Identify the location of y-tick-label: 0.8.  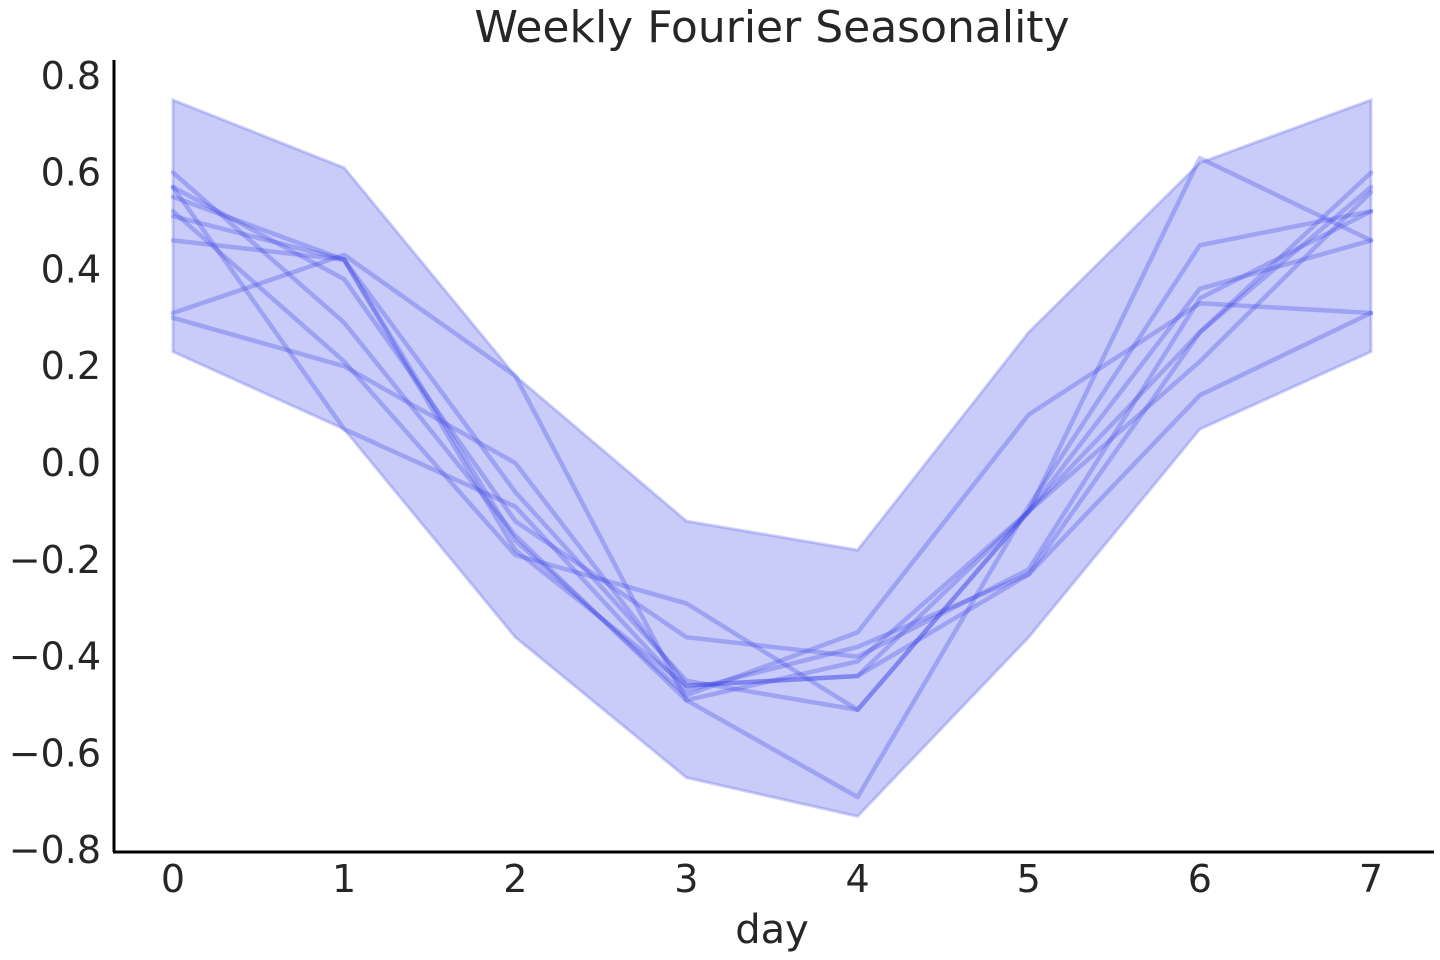
(71, 76).